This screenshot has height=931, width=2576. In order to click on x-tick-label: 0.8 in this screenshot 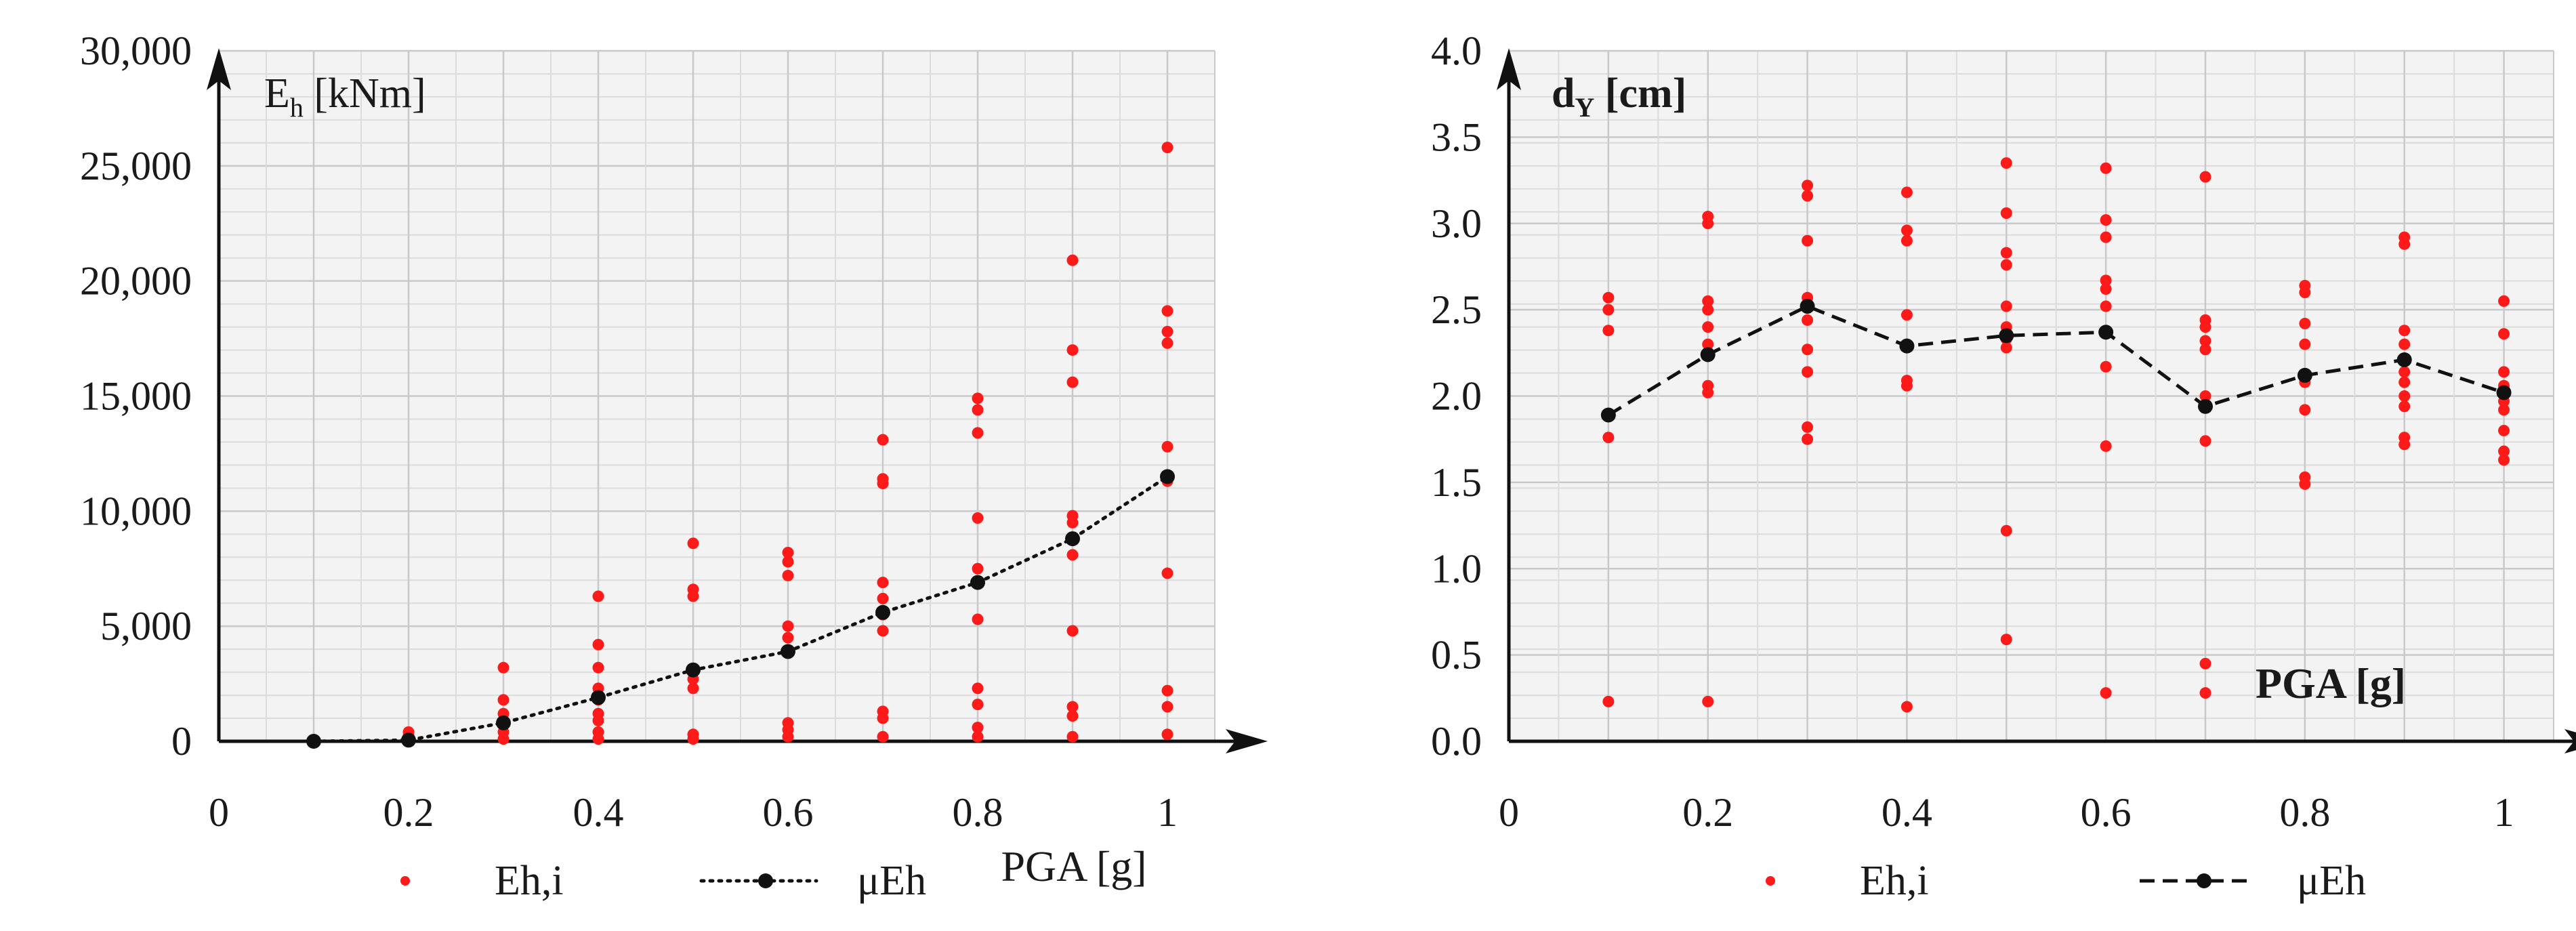, I will do `click(978, 813)`.